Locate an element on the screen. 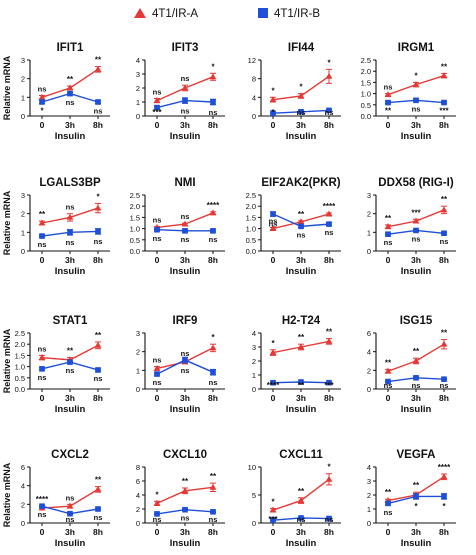 The width and height of the screenshot is (476, 555). series-ir-a: * * * is located at coordinates (301, 80).